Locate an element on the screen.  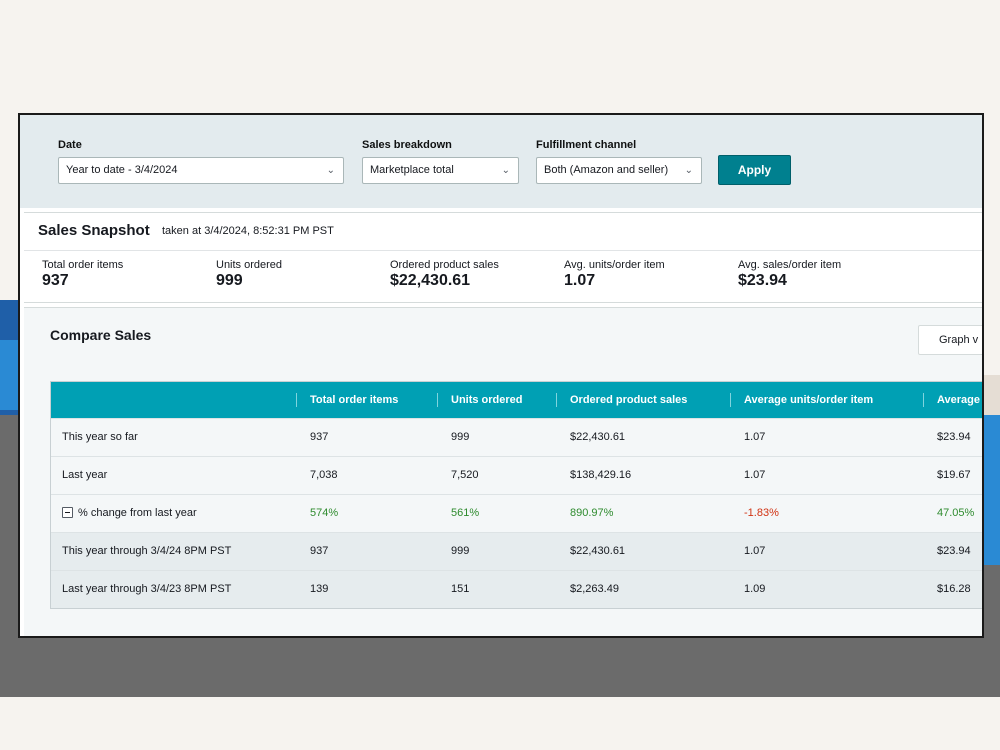
table-cell-negative: -1.83% is located at coordinates (761, 513).